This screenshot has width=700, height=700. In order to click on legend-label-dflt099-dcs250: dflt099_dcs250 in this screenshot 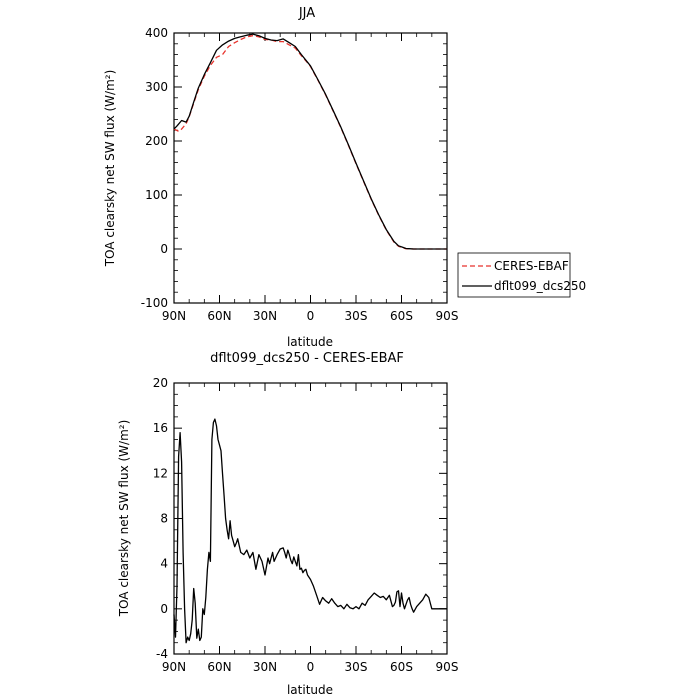, I will do `click(540, 286)`.